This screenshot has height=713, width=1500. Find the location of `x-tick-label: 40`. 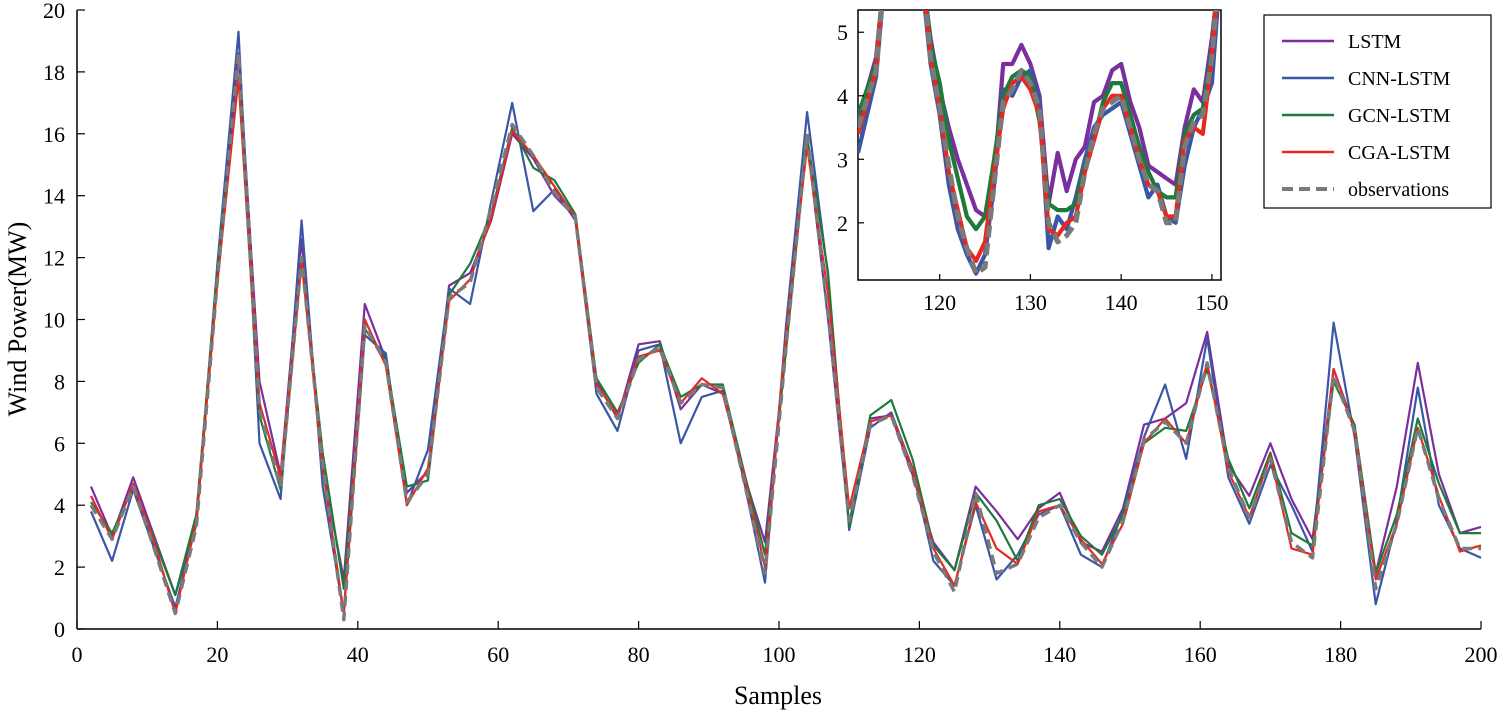

x-tick-label: 40 is located at coordinates (358, 654).